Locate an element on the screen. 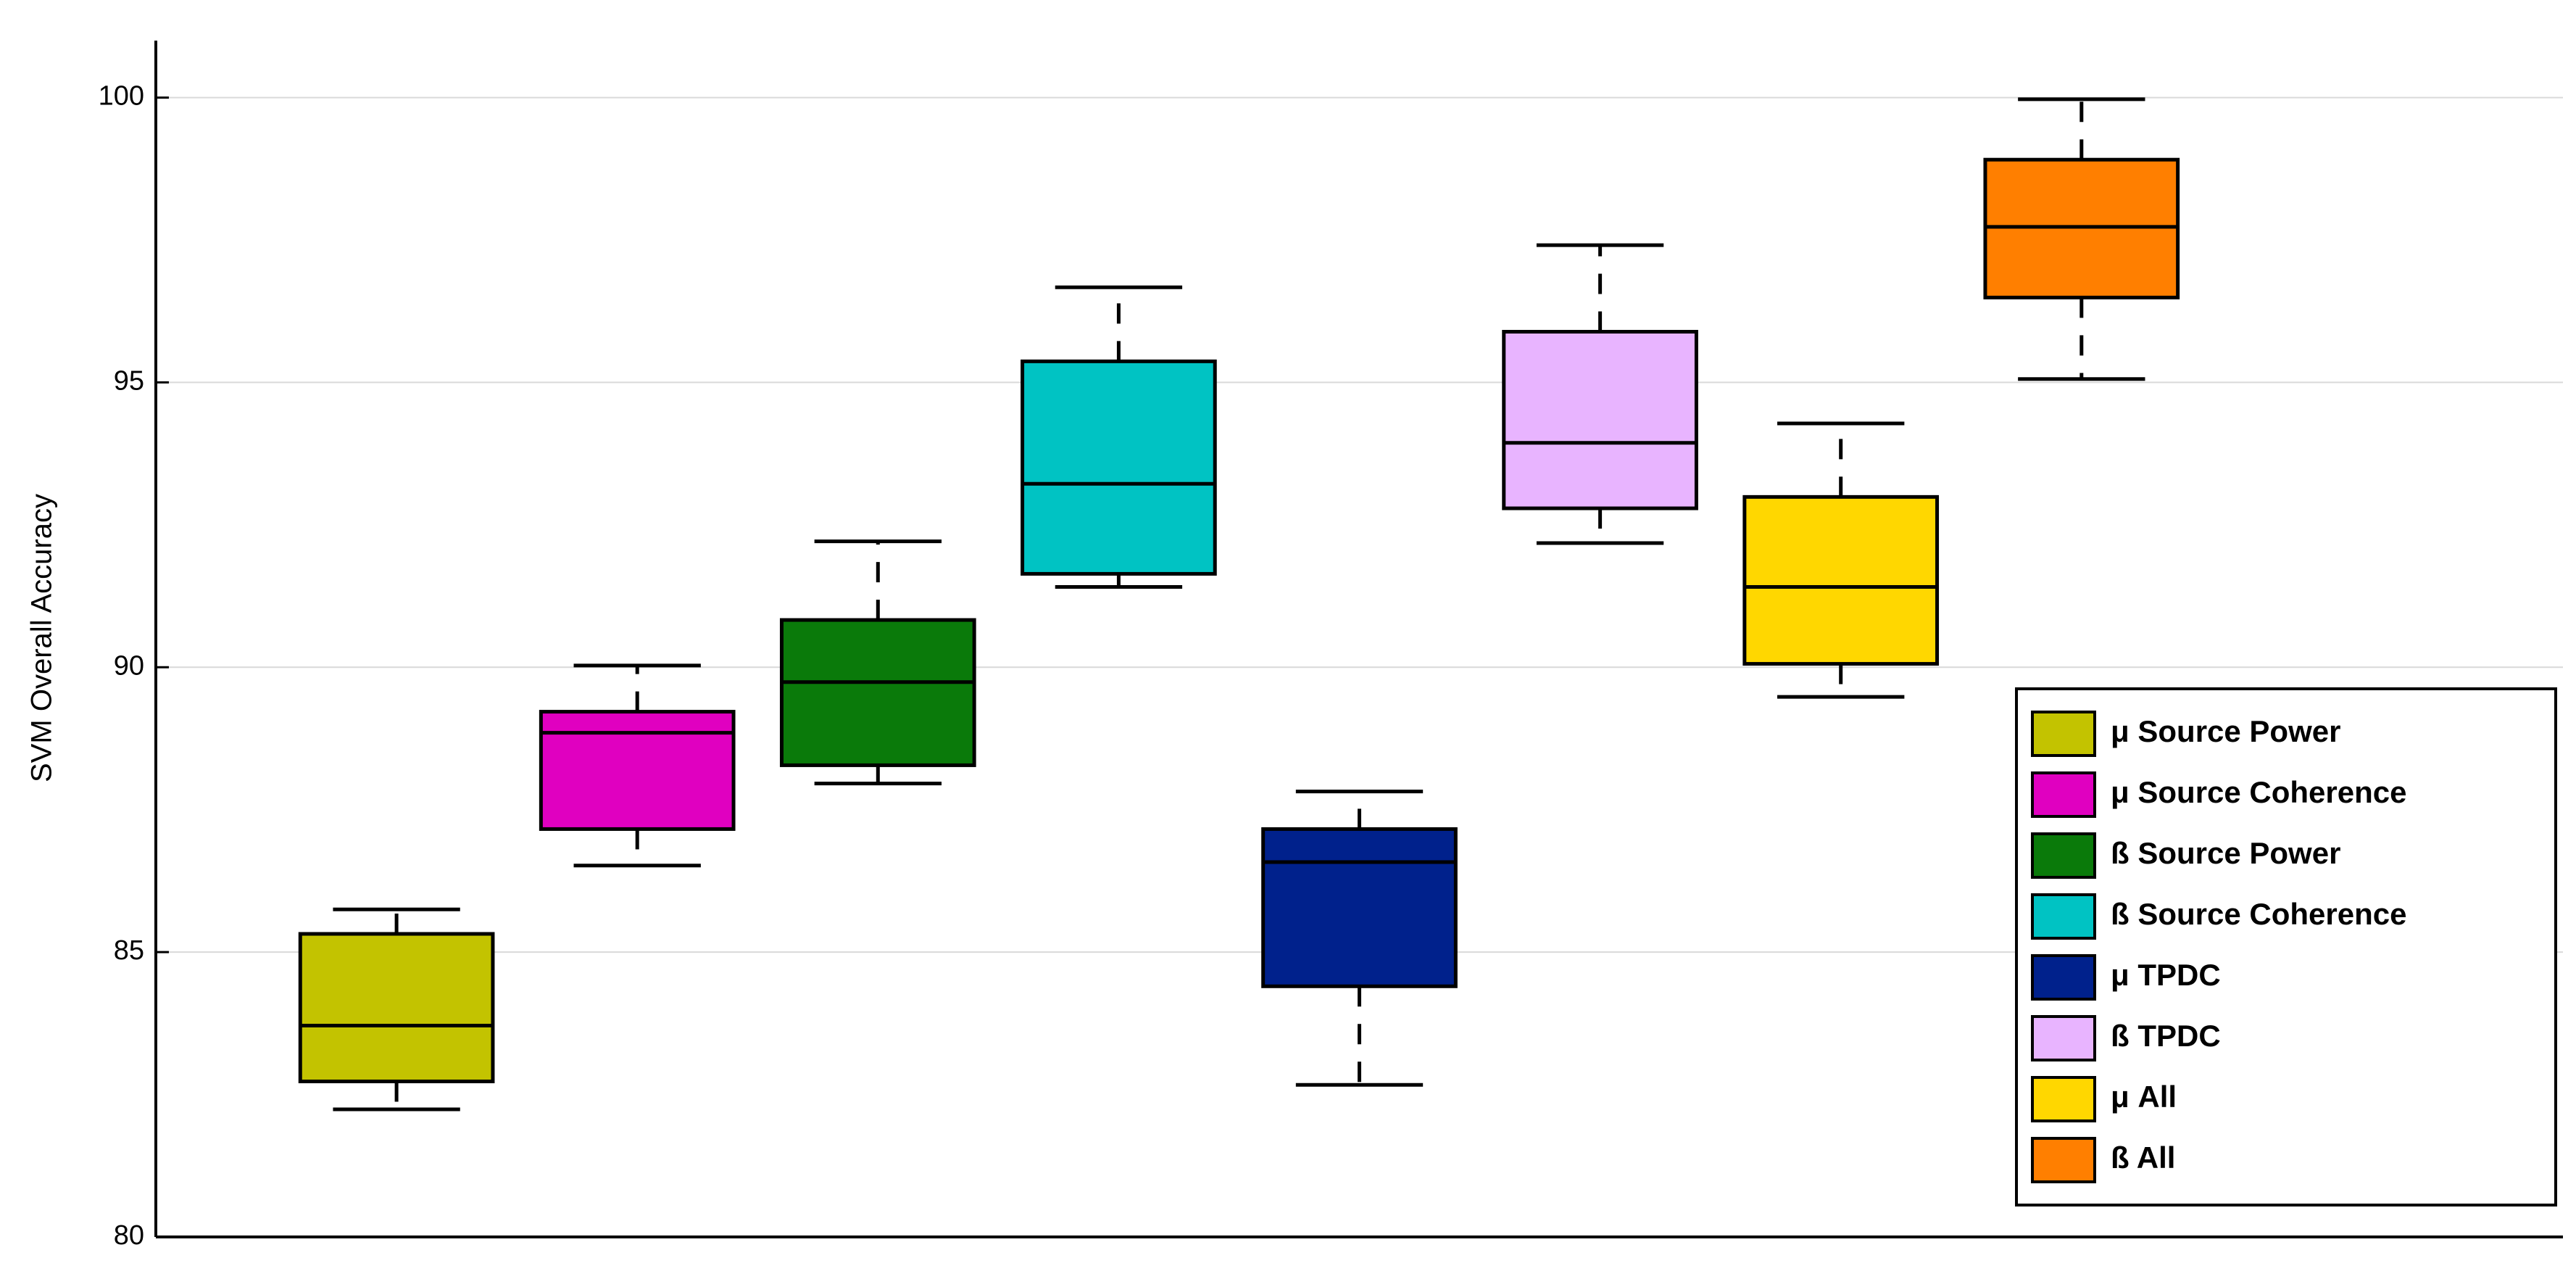 This screenshot has width=2576, height=1279. y-tick-label: 90 is located at coordinates (129, 666).